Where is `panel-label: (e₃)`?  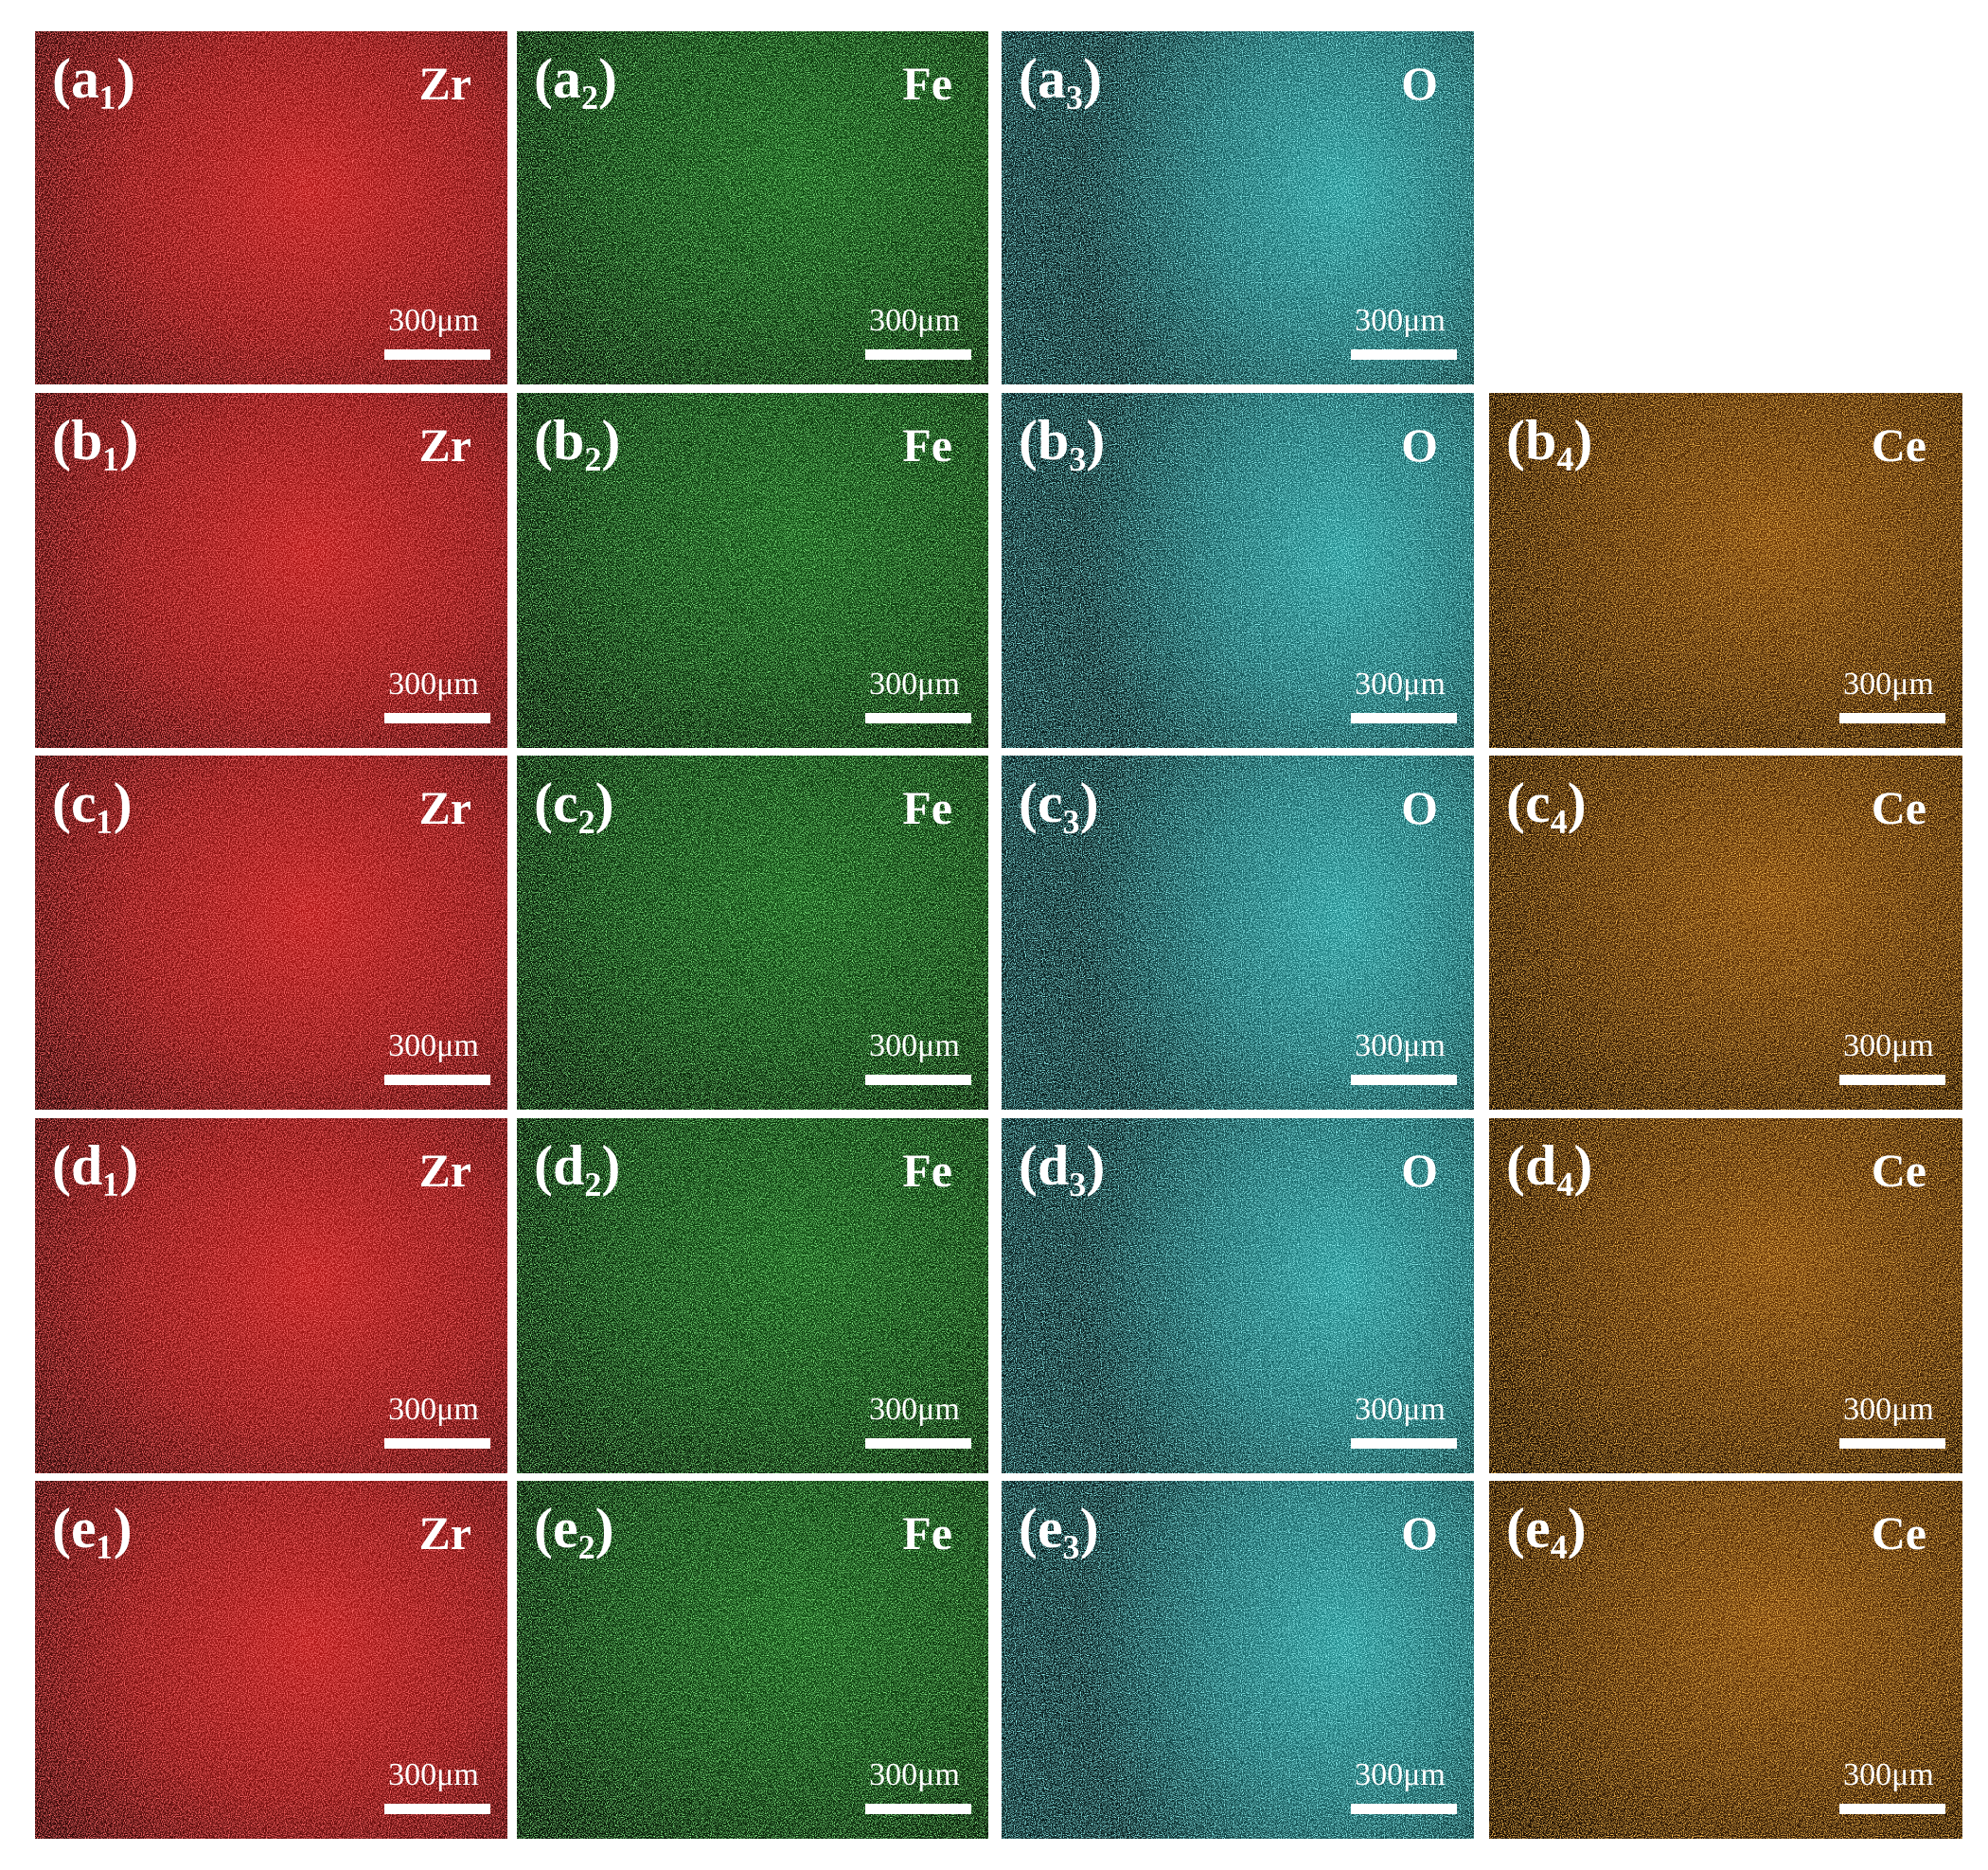 panel-label: (e₃) is located at coordinates (1059, 1528).